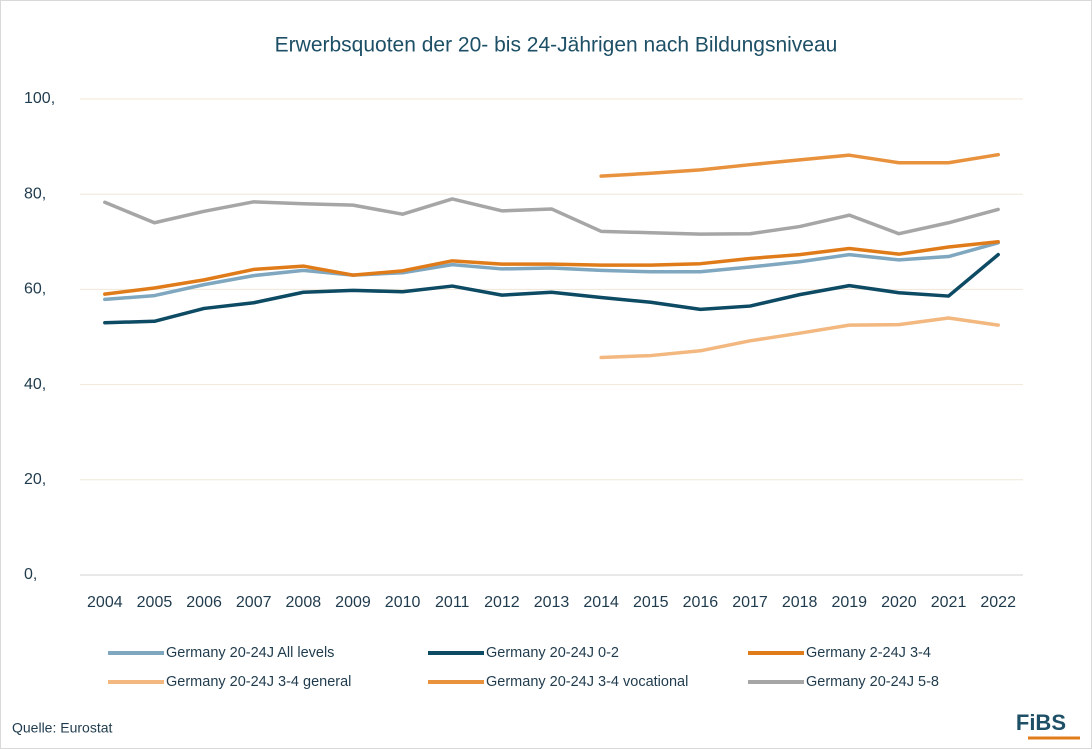 This screenshot has height=749, width=1092. Describe the element at coordinates (998, 602) in the screenshot. I see `x-tick-label: 2022` at that location.